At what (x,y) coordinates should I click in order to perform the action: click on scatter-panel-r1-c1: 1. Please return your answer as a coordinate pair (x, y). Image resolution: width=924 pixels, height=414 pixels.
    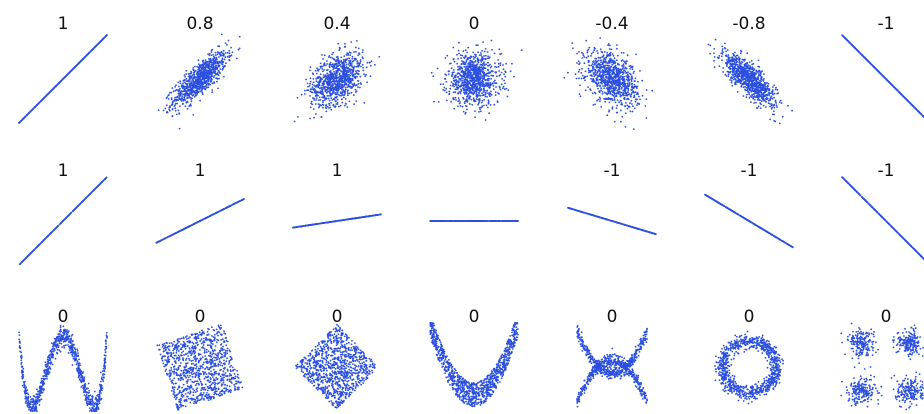
    Looking at the image, I should click on (63, 69).